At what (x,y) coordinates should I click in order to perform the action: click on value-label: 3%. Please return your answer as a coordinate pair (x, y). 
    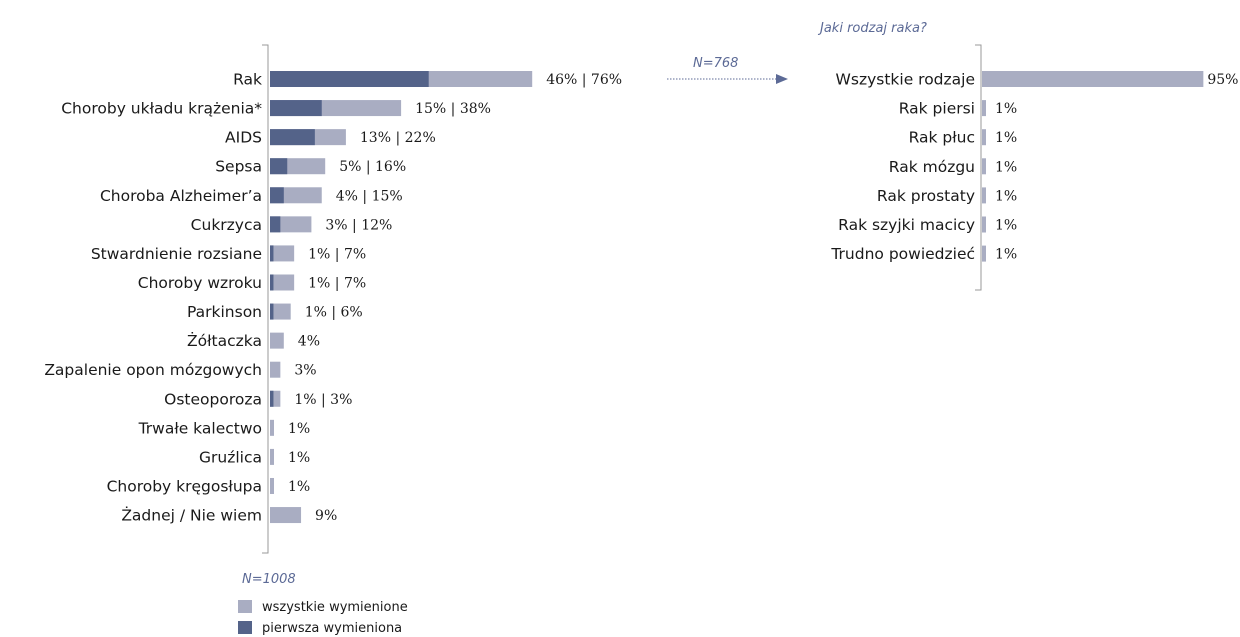
    Looking at the image, I should click on (305, 371).